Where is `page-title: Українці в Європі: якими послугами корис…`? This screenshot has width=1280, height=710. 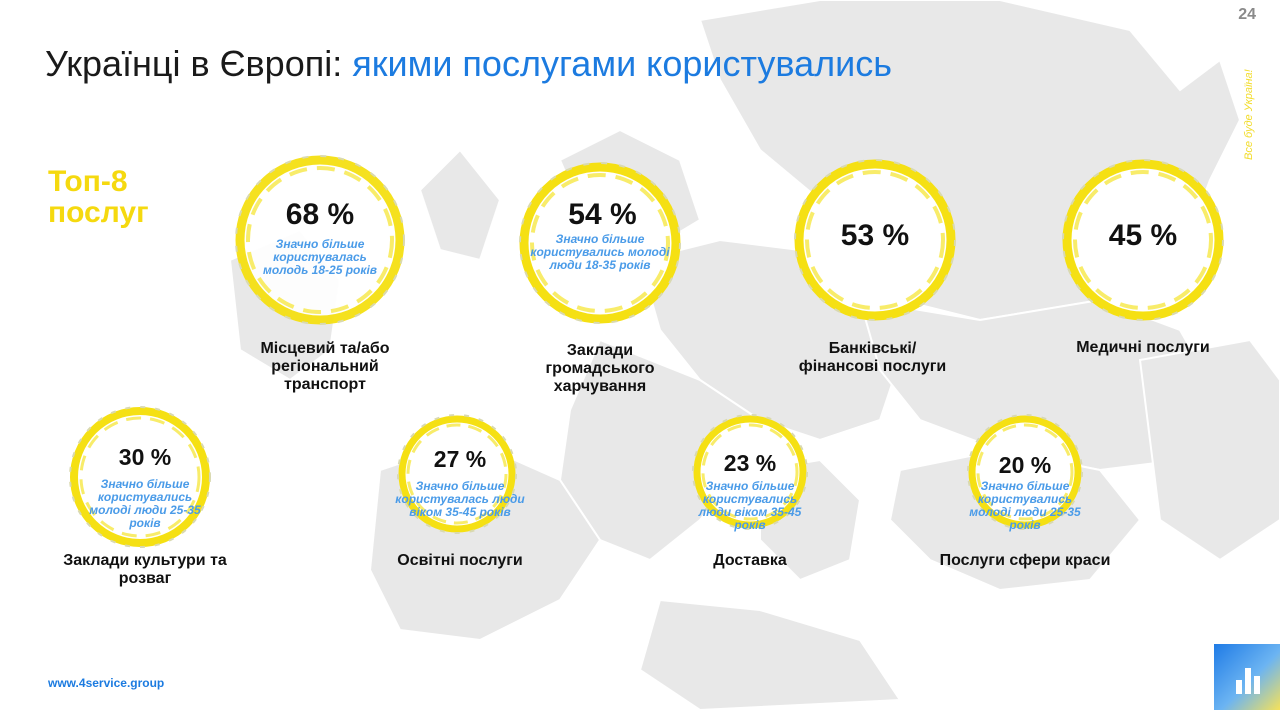
page-title: Українці в Європі: якими послугами корис… is located at coordinates (468, 64).